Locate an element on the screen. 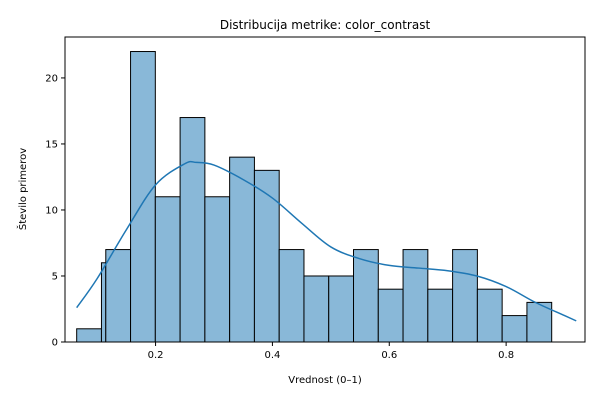 The image size is (600, 400). y-axis-label: Število primerov is located at coordinates (22, 189).